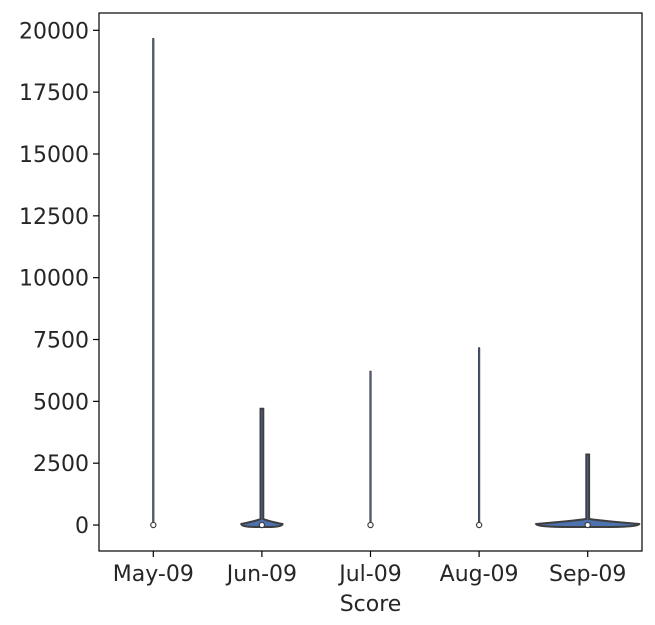  What do you see at coordinates (61, 341) in the screenshot?
I see `y-tick-label: 7500` at bounding box center [61, 341].